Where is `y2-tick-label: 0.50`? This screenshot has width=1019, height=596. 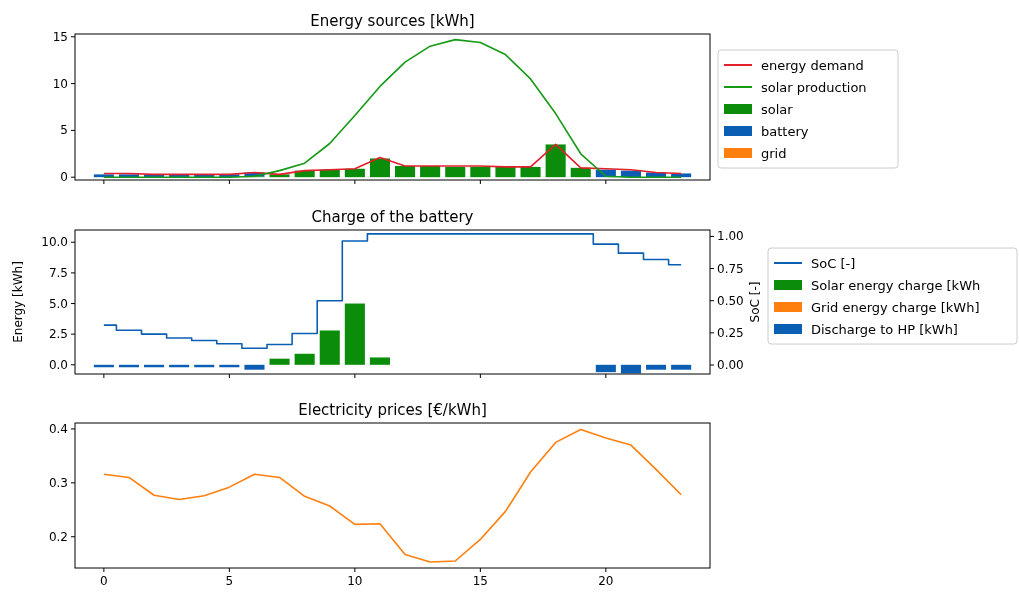
y2-tick-label: 0.50 is located at coordinates (730, 300).